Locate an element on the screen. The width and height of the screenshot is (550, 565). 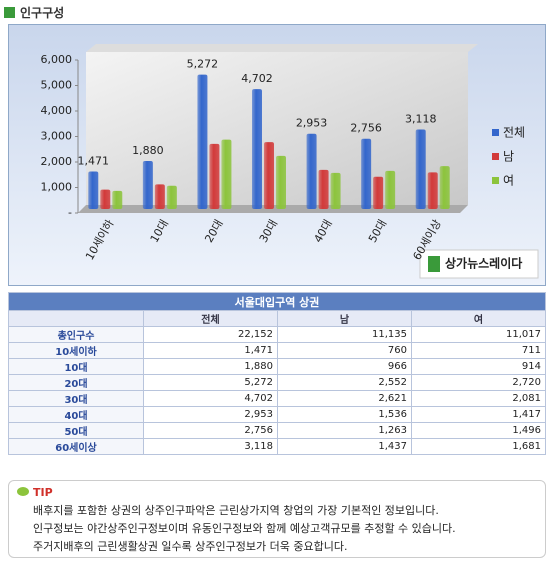
data-label: 3,118 is located at coordinates (421, 118).